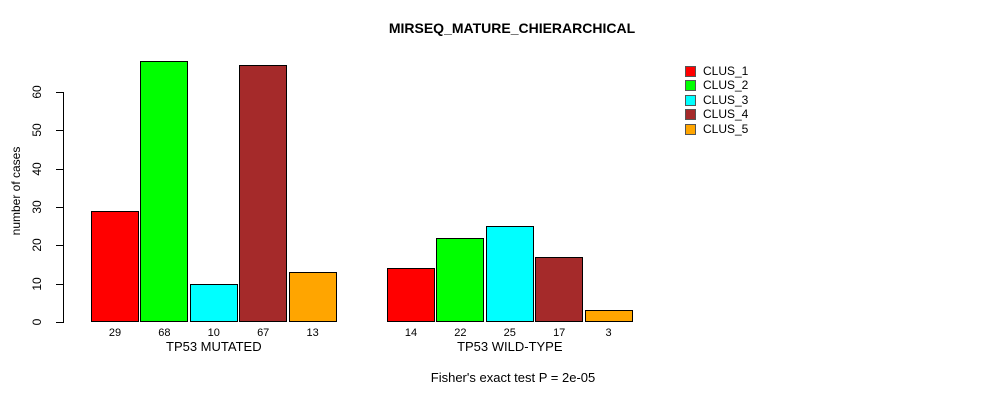 Image resolution: width=990 pixels, height=400 pixels. Describe the element at coordinates (164, 333) in the screenshot. I see `bar-value-label: 68` at that location.